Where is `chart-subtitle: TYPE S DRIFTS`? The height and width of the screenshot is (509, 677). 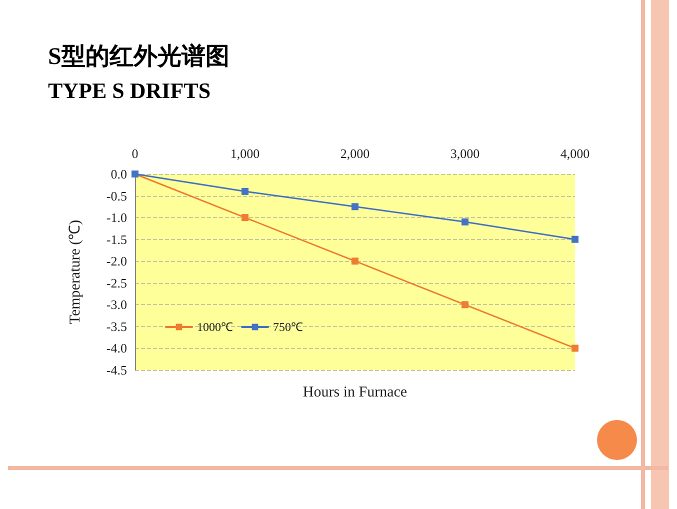
chart-subtitle: TYPE S DRIFTS is located at coordinates (129, 91).